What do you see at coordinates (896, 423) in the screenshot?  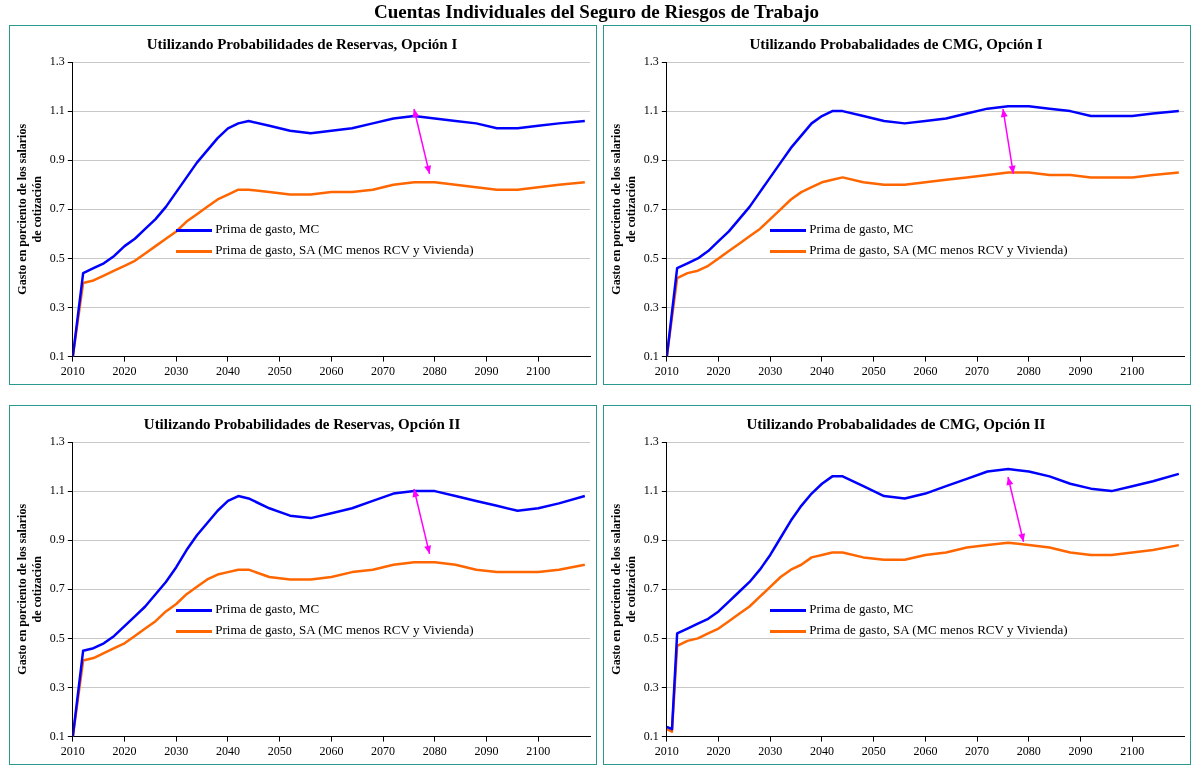 I see `chart-title: Utilizando Probabalidades de CMG, Opción II` at bounding box center [896, 423].